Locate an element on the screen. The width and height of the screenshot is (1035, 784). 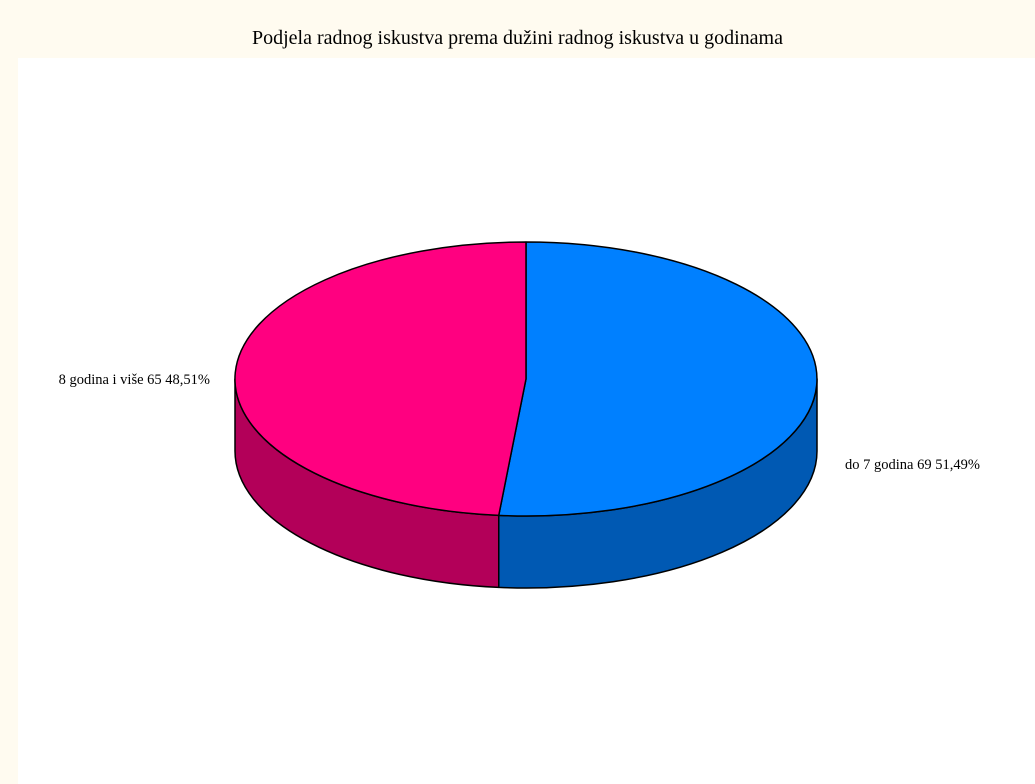
slice-label-0: do 7 godina 69 51,49% is located at coordinates (912, 465).